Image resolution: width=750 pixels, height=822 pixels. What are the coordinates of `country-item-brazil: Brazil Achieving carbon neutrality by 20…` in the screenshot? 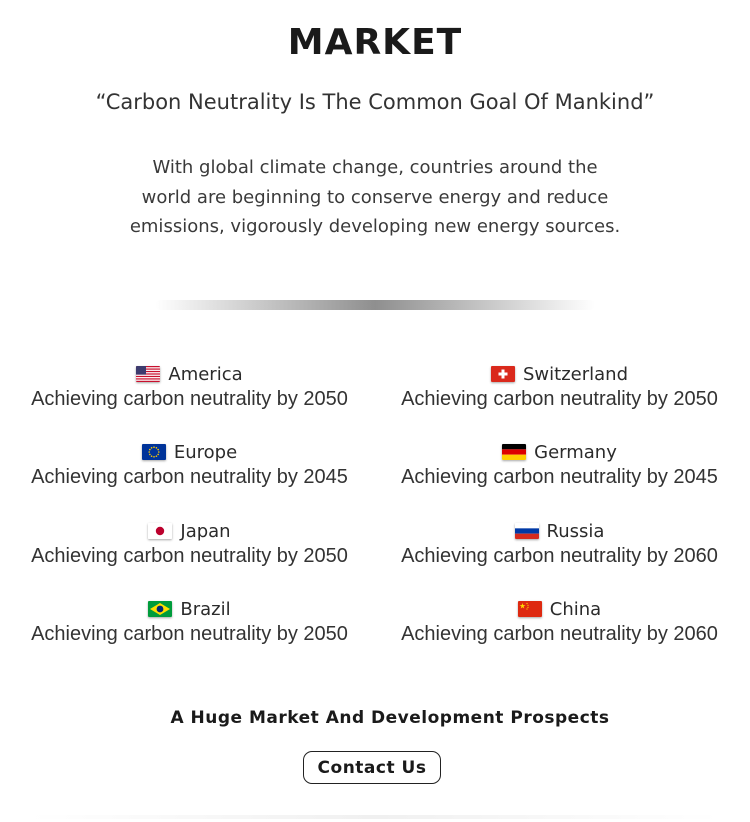 It's located at (189, 620).